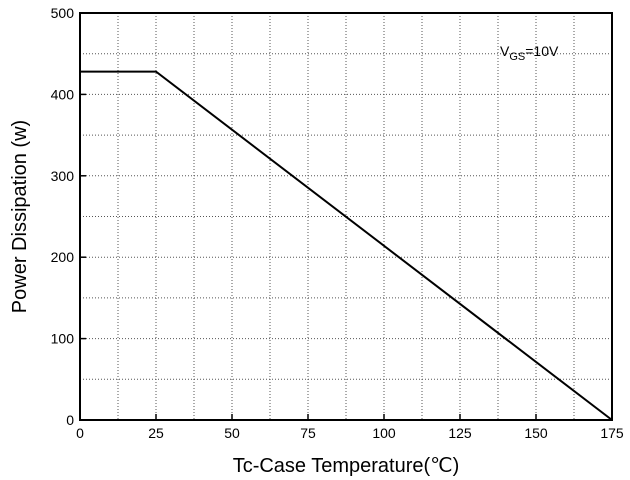  Describe the element at coordinates (346, 466) in the screenshot. I see `x-axis-title: Tc-Case Temperature(℃)` at that location.